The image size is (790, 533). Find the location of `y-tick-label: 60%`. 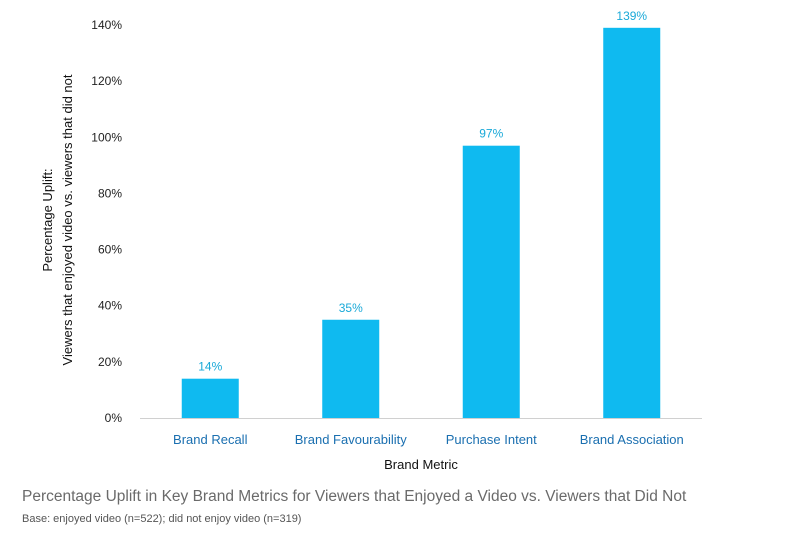

y-tick-label: 60% is located at coordinates (110, 250).